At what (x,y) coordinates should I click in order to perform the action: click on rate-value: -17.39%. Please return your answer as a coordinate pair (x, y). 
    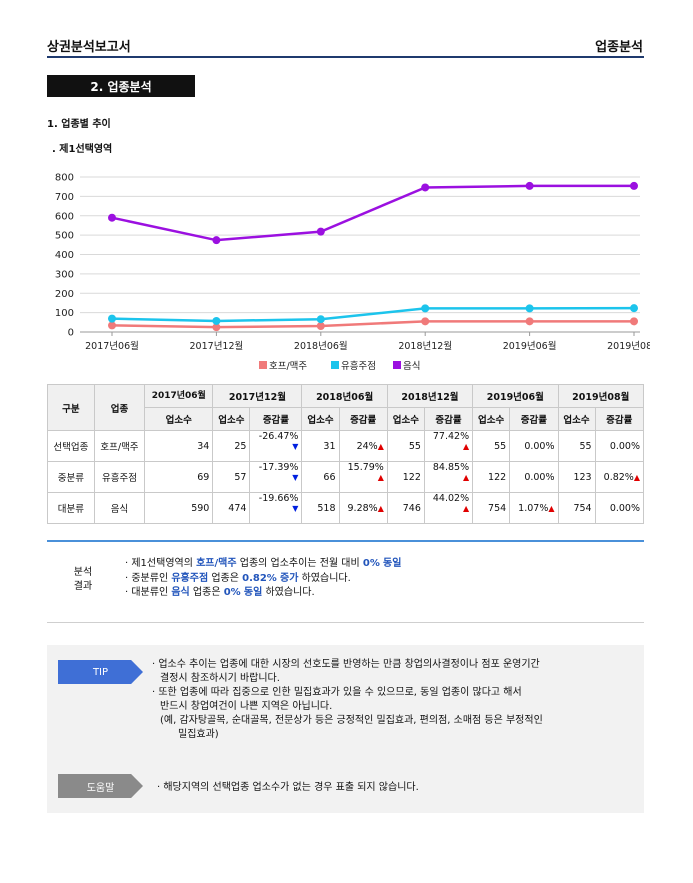
    Looking at the image, I should click on (278, 467).